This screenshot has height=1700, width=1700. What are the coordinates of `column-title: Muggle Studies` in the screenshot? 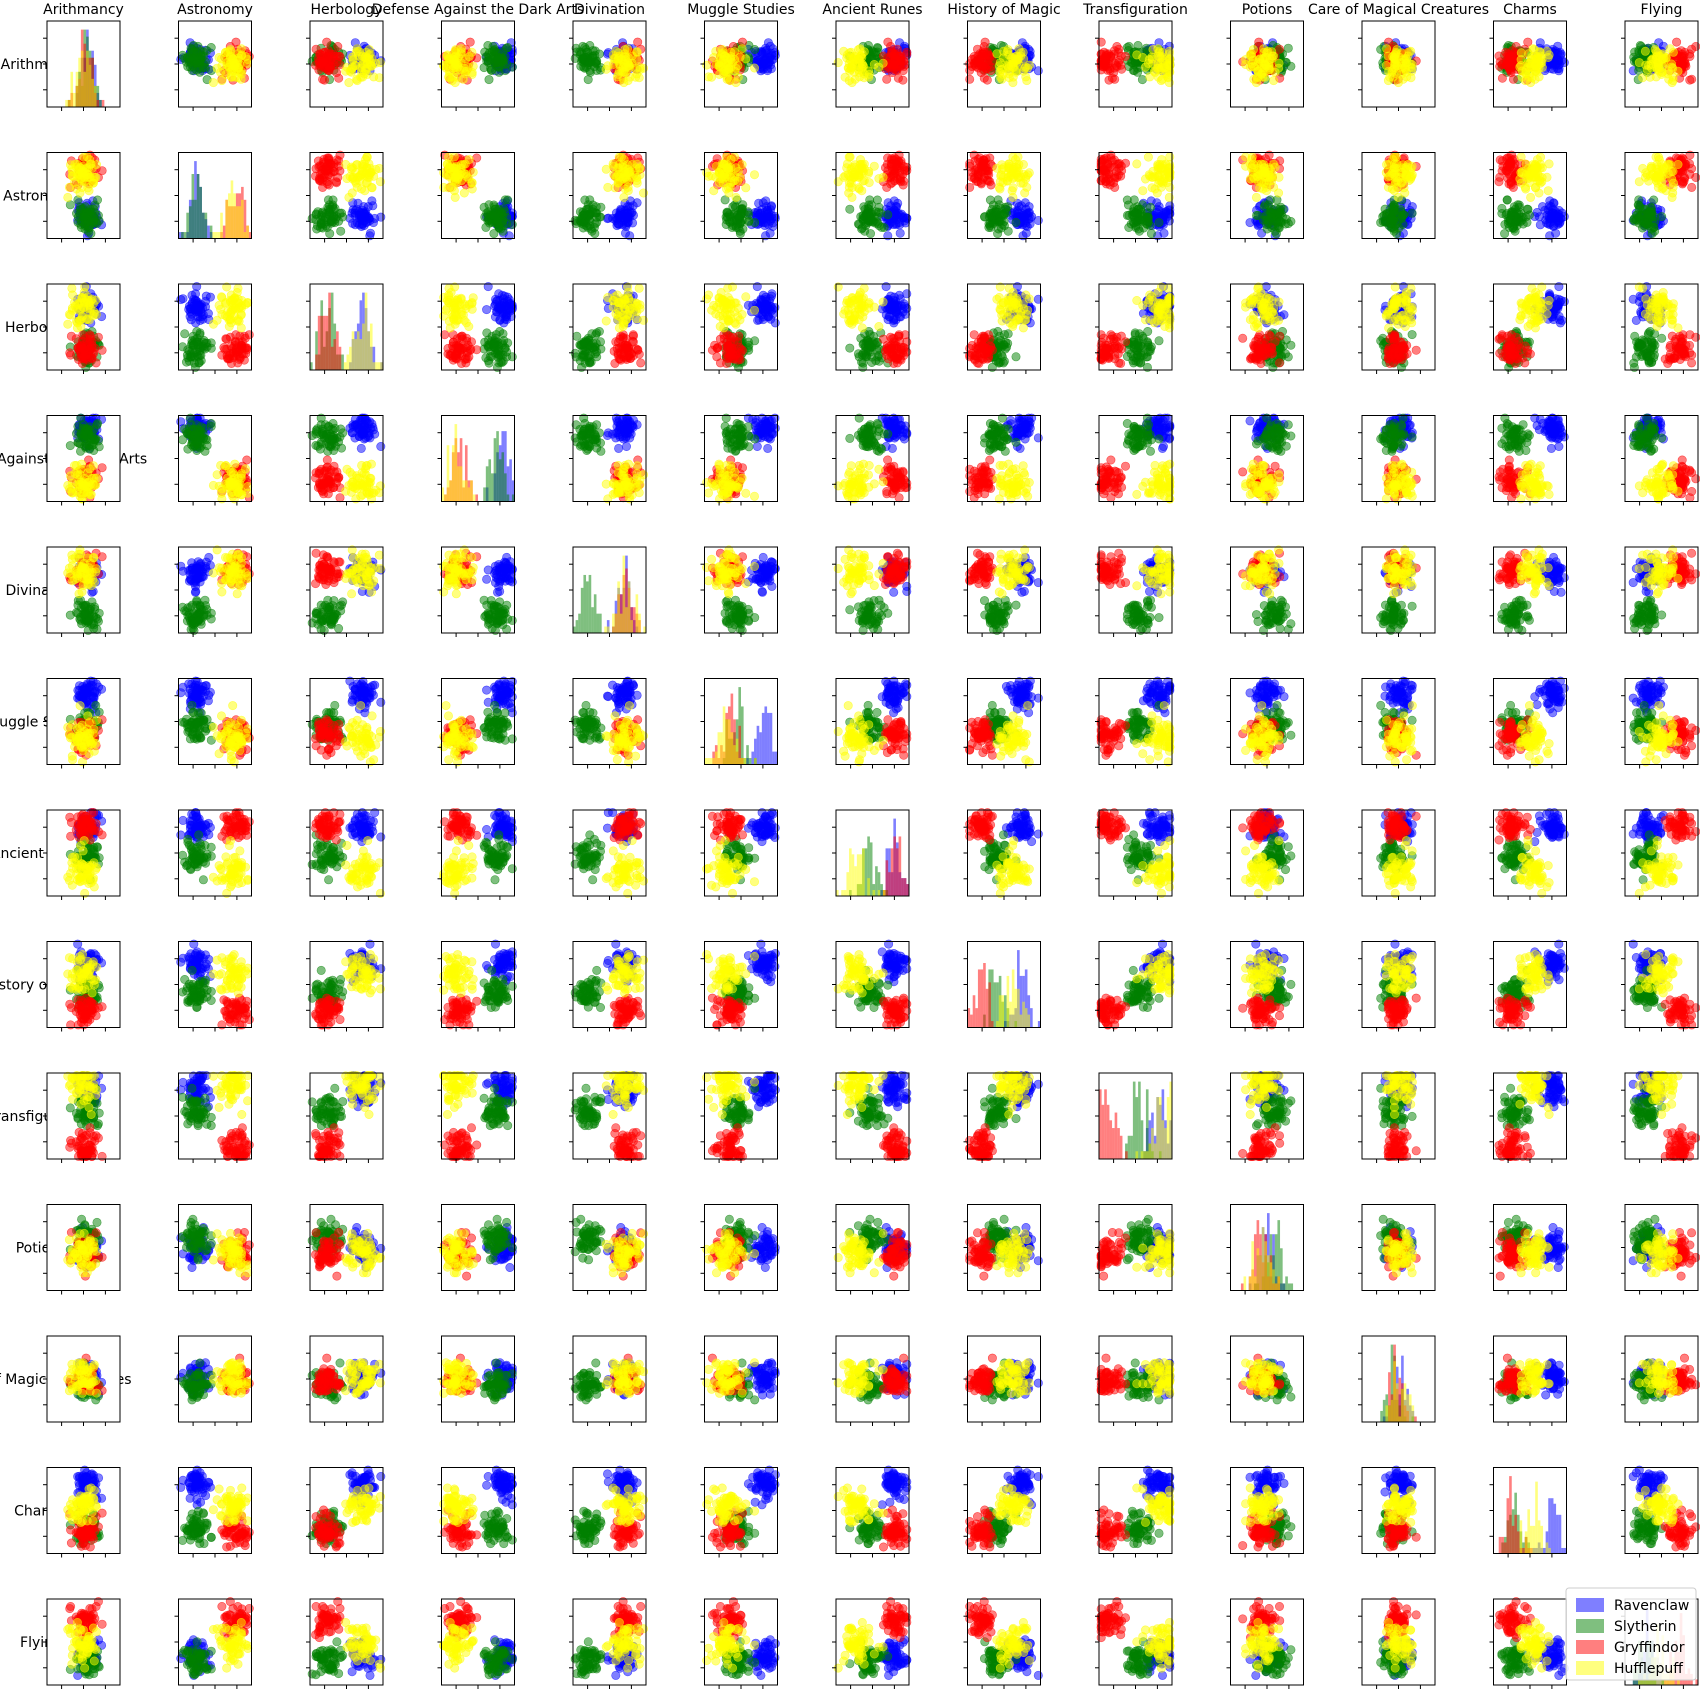 It's located at (741, 10).